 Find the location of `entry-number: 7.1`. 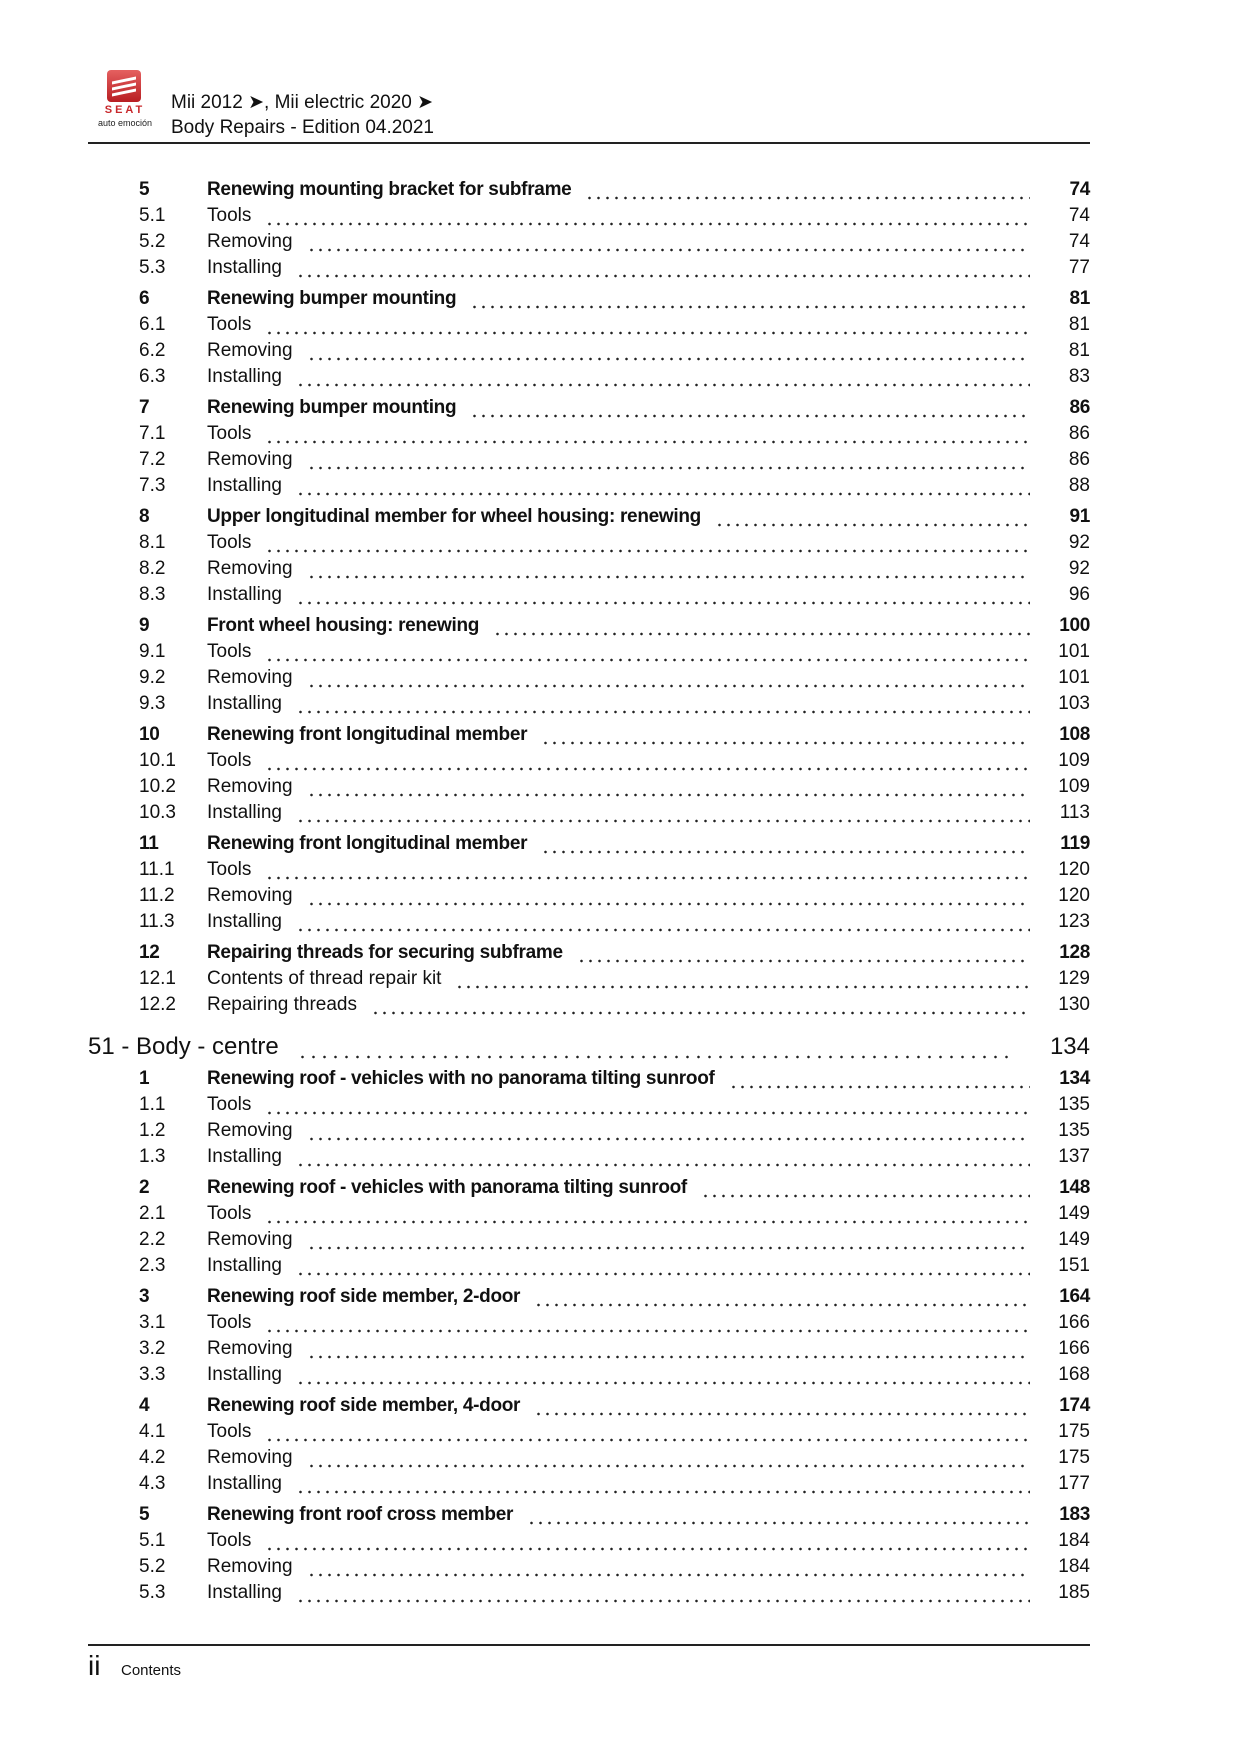

entry-number: 7.1 is located at coordinates (152, 433).